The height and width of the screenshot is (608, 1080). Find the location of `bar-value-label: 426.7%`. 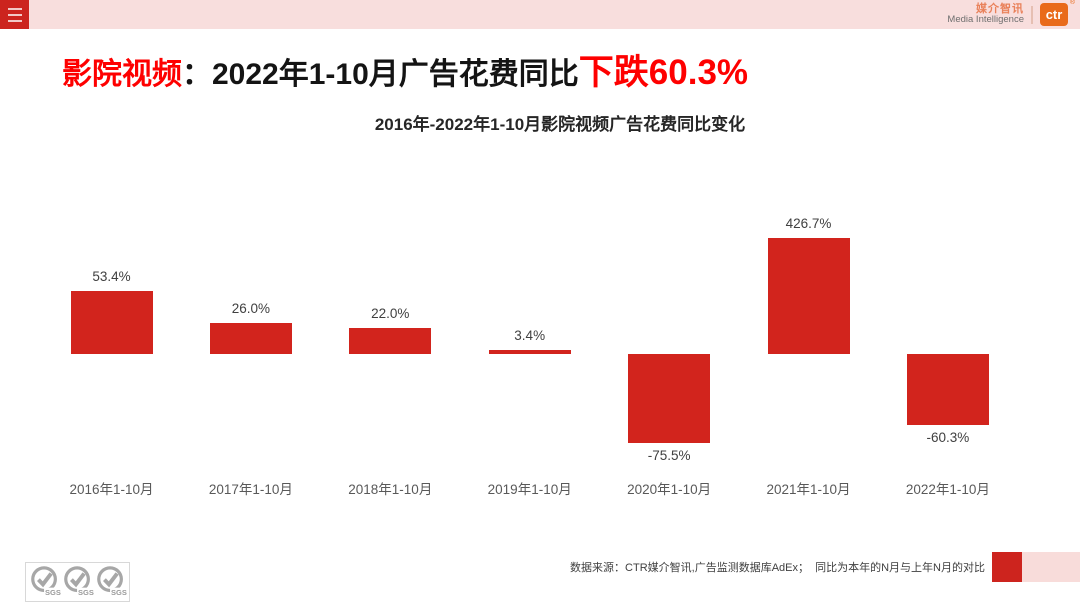

bar-value-label: 426.7% is located at coordinates (808, 223).